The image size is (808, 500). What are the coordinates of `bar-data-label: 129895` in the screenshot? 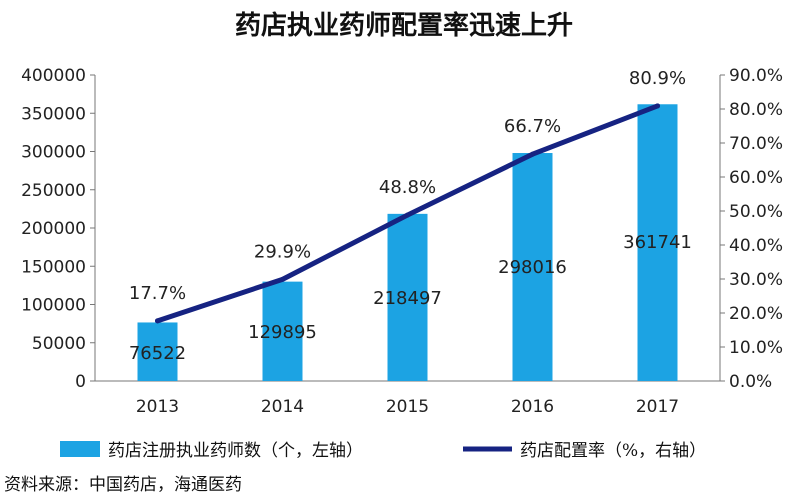 It's located at (282, 332).